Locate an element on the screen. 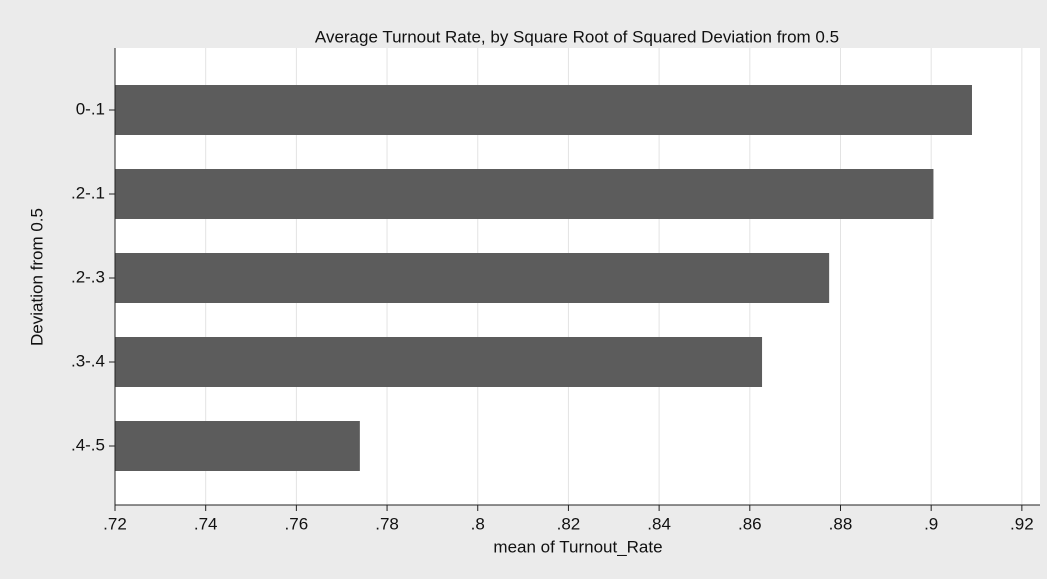  x-tick-label: .78 is located at coordinates (387, 523).